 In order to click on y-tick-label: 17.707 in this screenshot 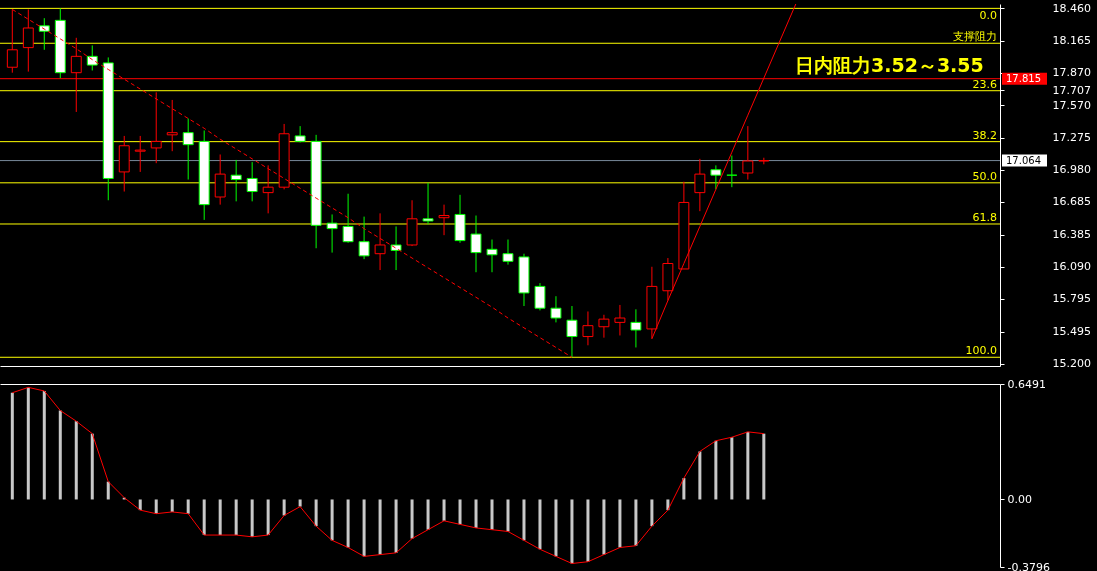, I will do `click(1071, 90)`.